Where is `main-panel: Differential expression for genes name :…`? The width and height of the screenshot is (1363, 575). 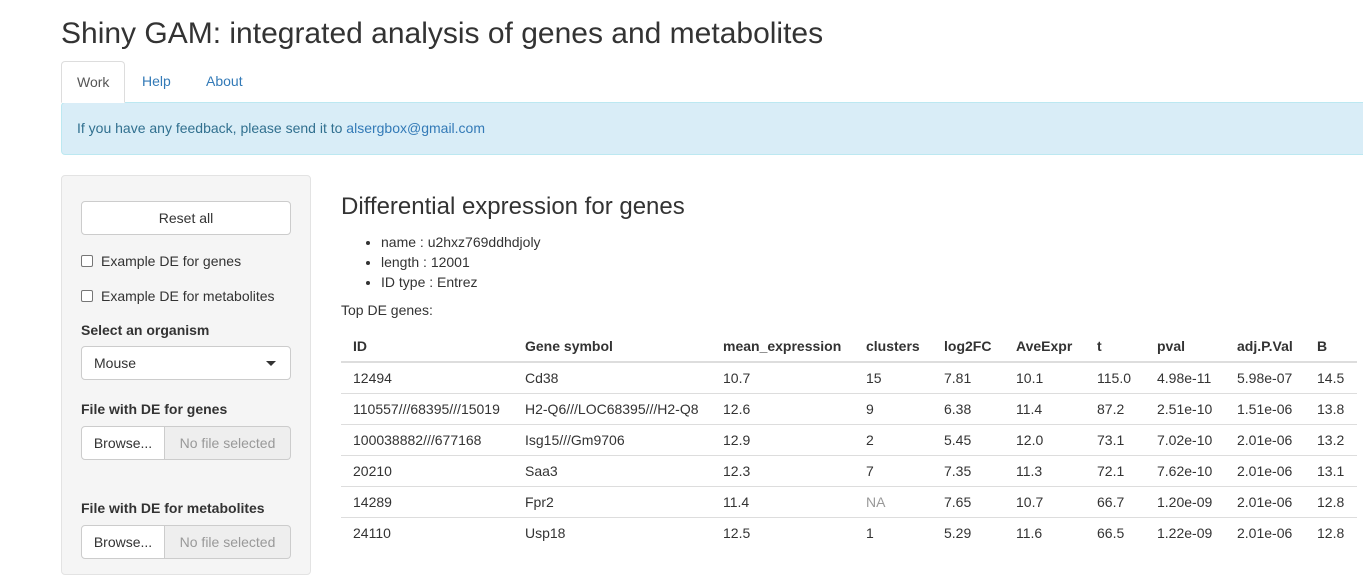 main-panel: Differential expression for genes name :… is located at coordinates (513, 254).